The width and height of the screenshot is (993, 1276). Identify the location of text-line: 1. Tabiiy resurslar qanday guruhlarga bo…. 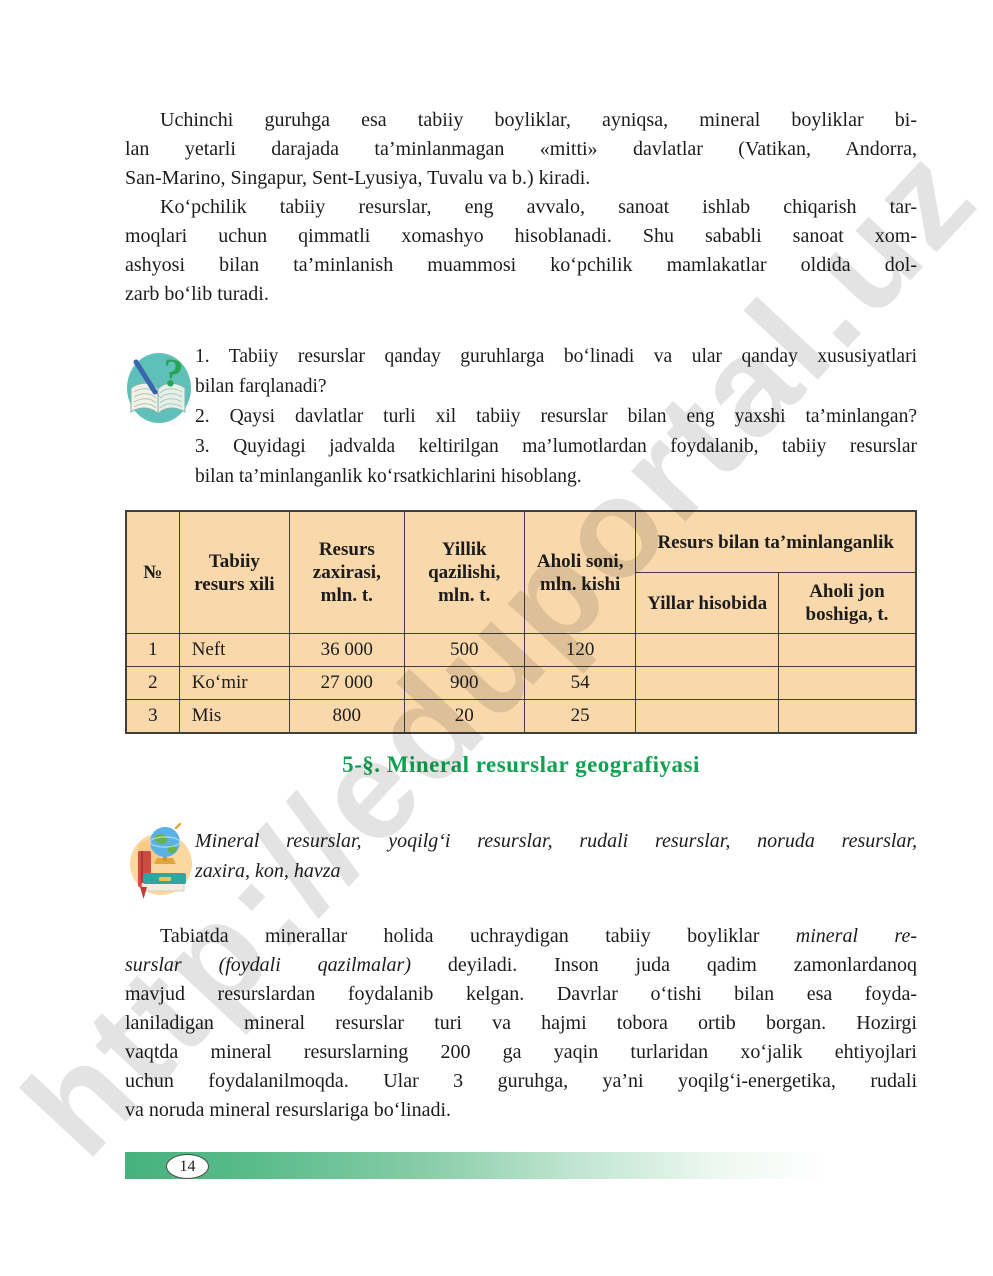
(556, 357).